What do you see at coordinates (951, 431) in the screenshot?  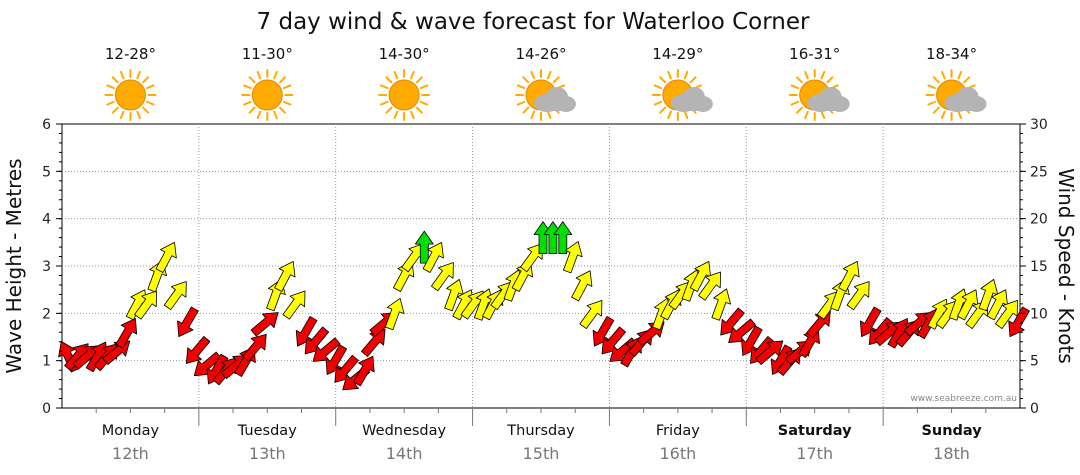 I see `day-name-label: Sunday` at bounding box center [951, 431].